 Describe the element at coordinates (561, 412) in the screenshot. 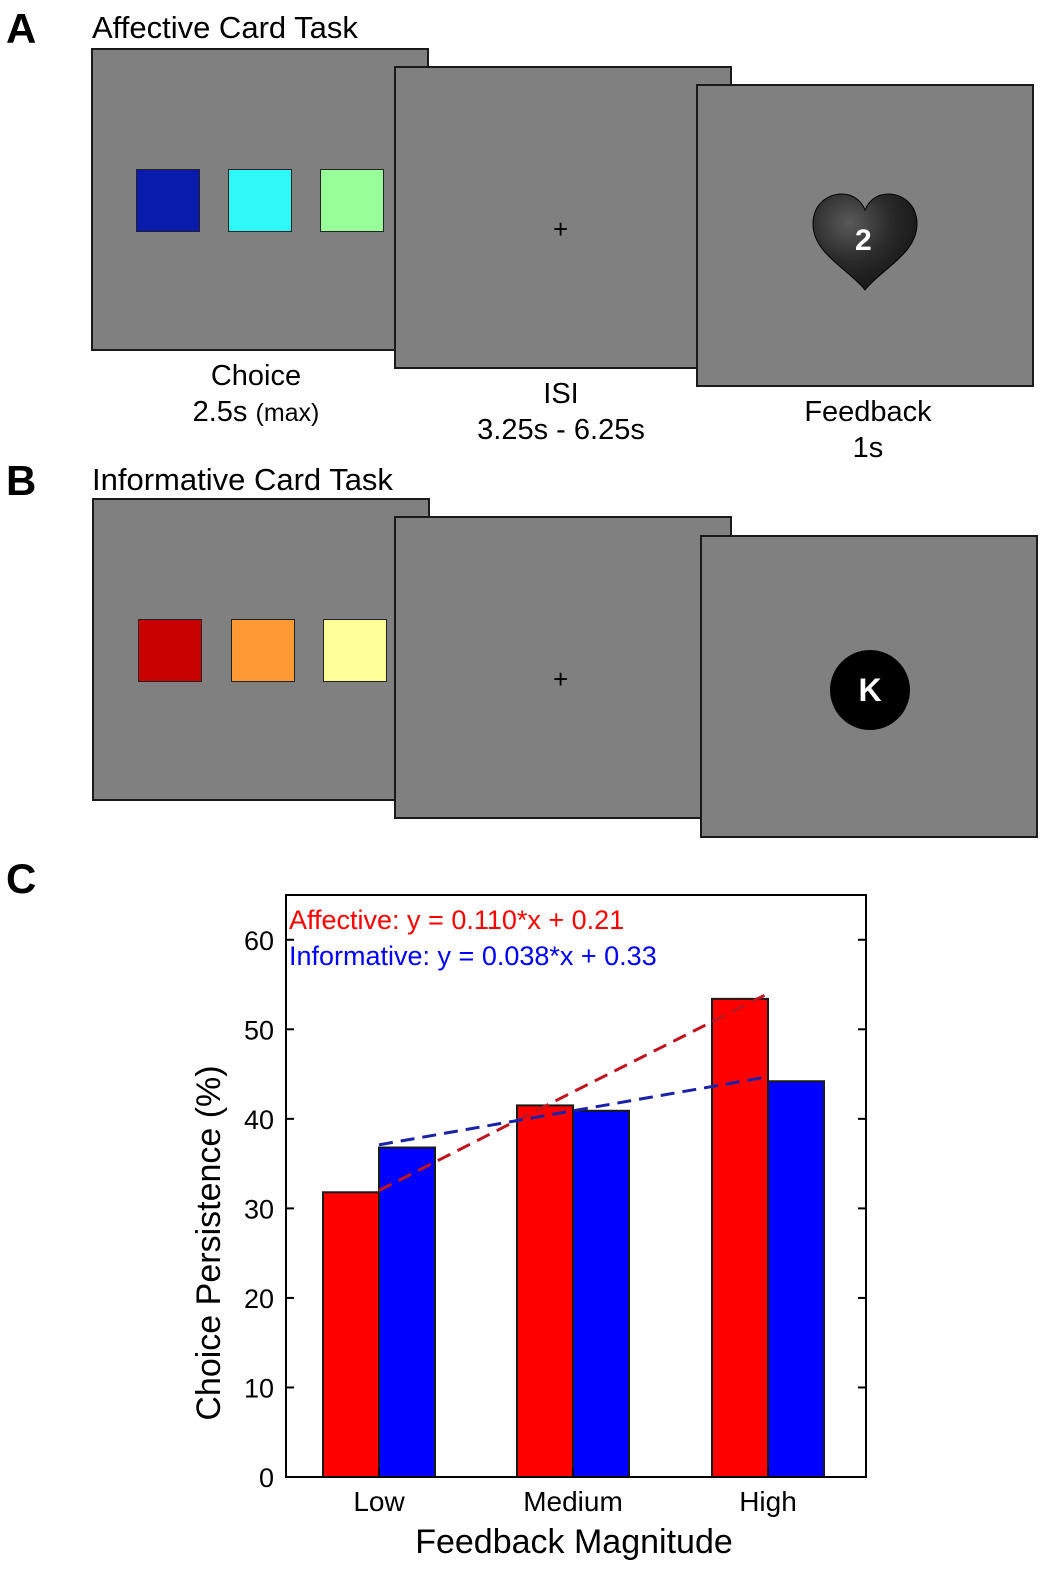

I see `isi-caption: ISI 3.25s - 6.25s` at that location.